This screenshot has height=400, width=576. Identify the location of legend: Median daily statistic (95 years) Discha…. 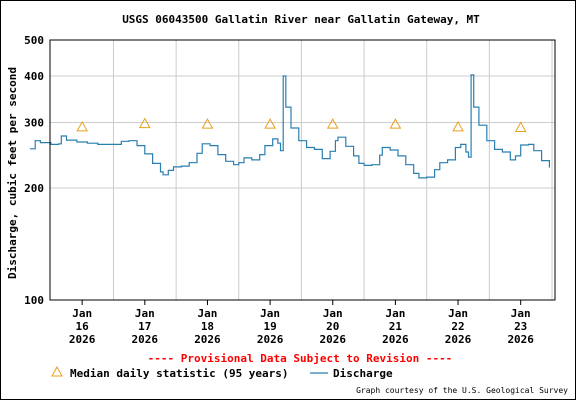
(222, 372).